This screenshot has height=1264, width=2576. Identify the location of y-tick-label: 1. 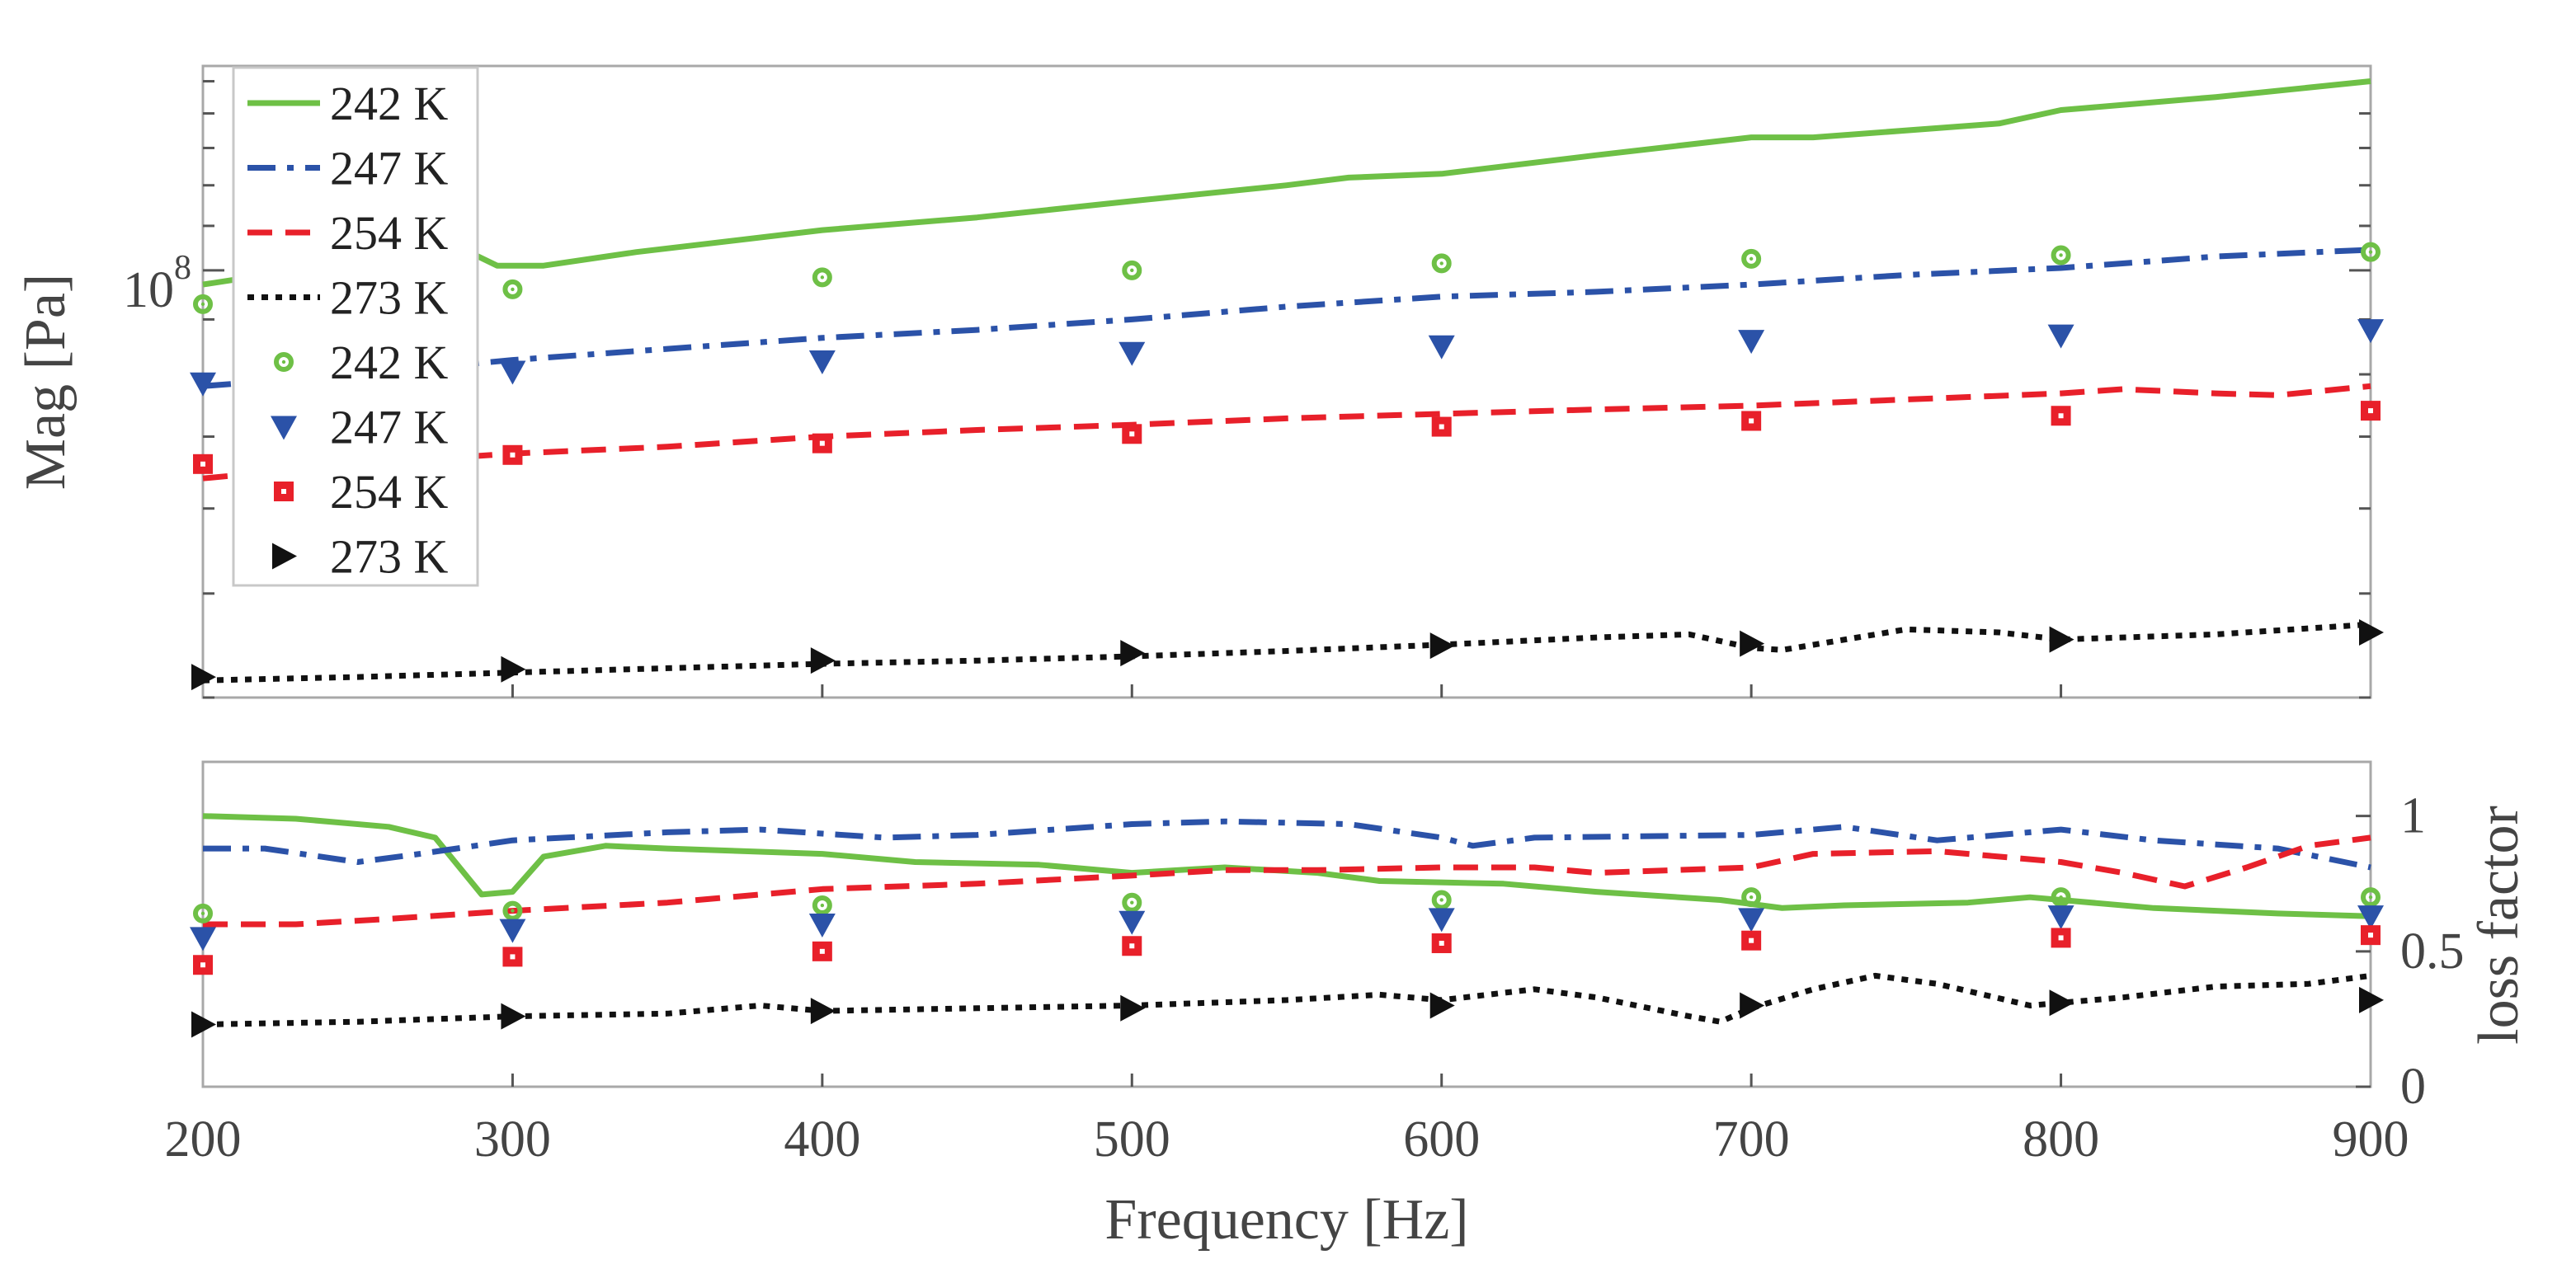
(2413, 816).